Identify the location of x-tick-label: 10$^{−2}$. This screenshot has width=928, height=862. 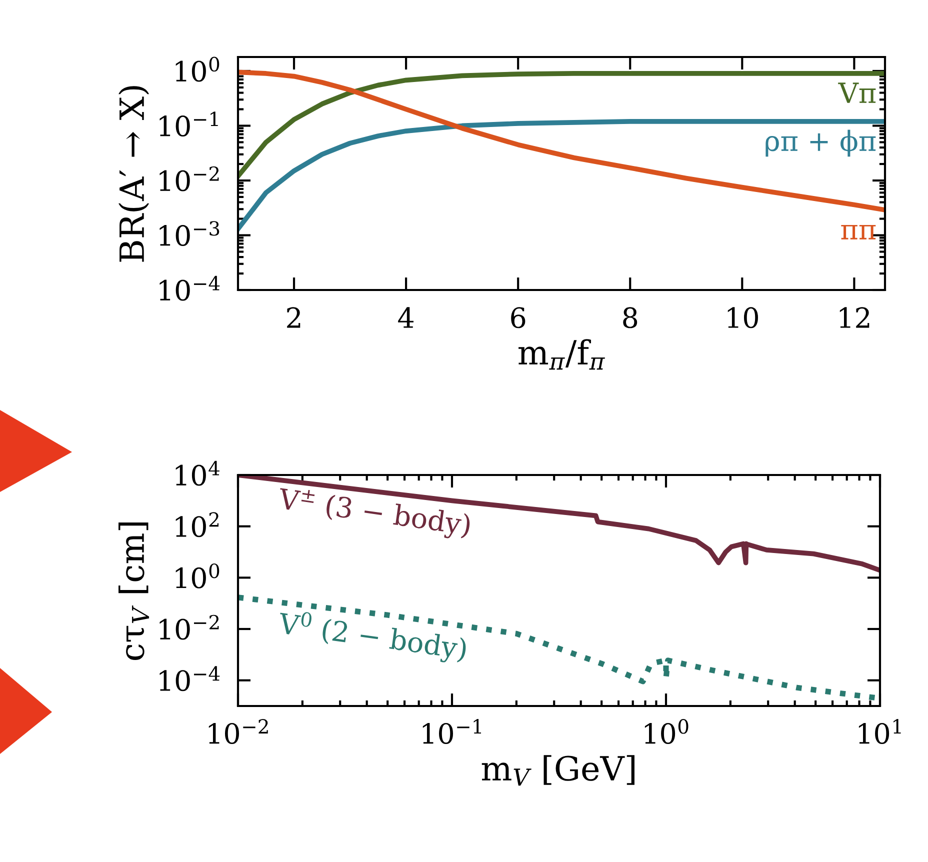
(238, 731).